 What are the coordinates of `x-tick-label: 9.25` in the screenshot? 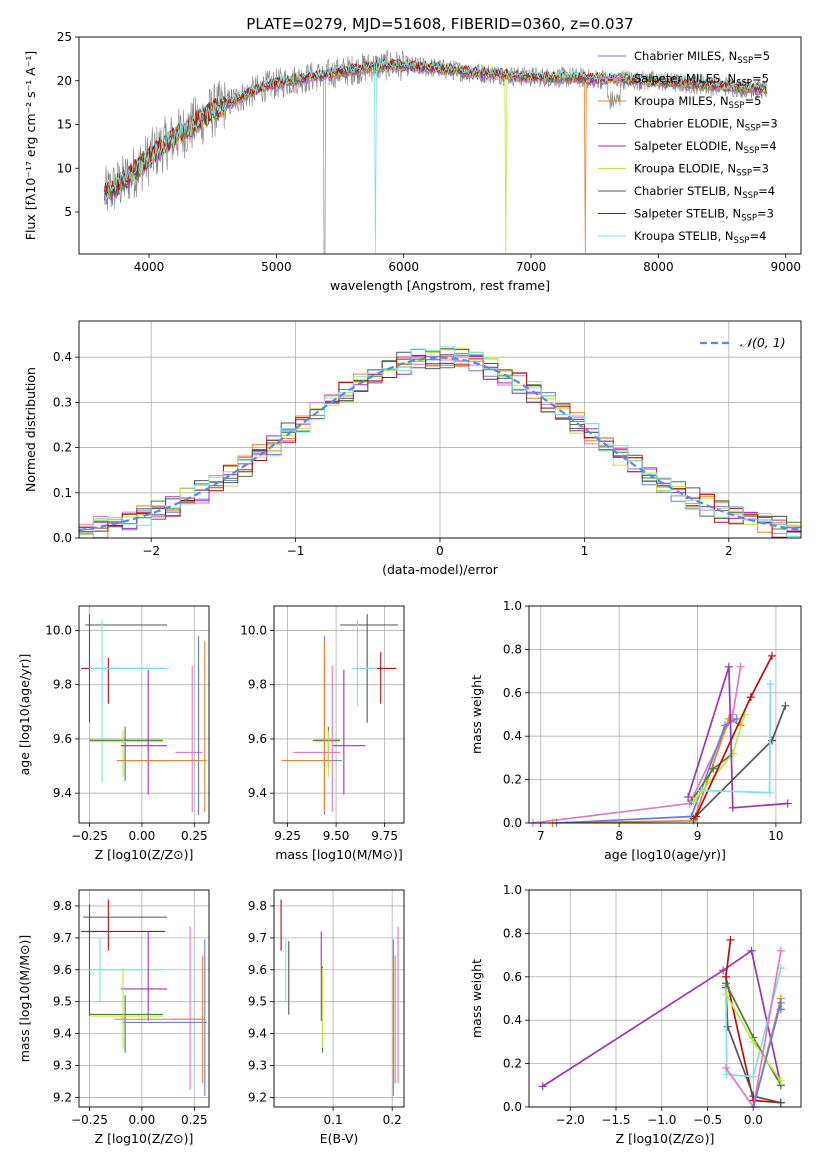 It's located at (287, 836).